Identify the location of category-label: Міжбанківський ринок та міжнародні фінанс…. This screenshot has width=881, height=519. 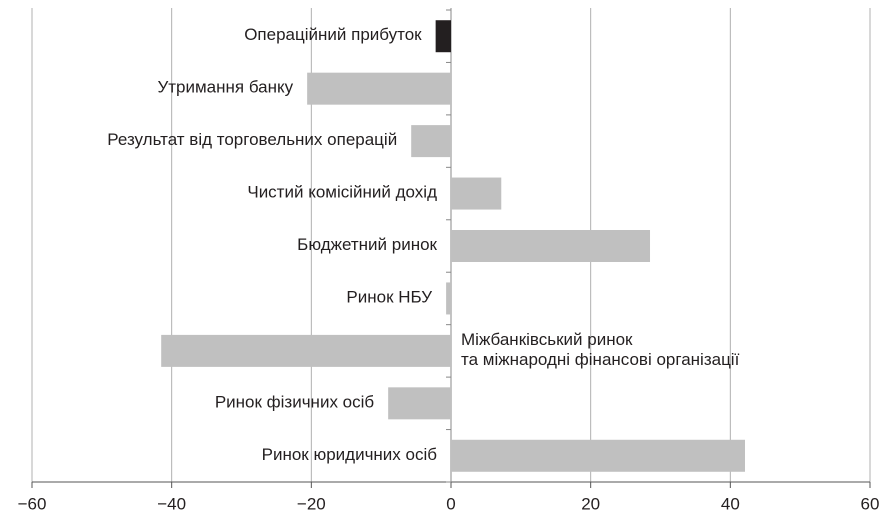
(600, 349).